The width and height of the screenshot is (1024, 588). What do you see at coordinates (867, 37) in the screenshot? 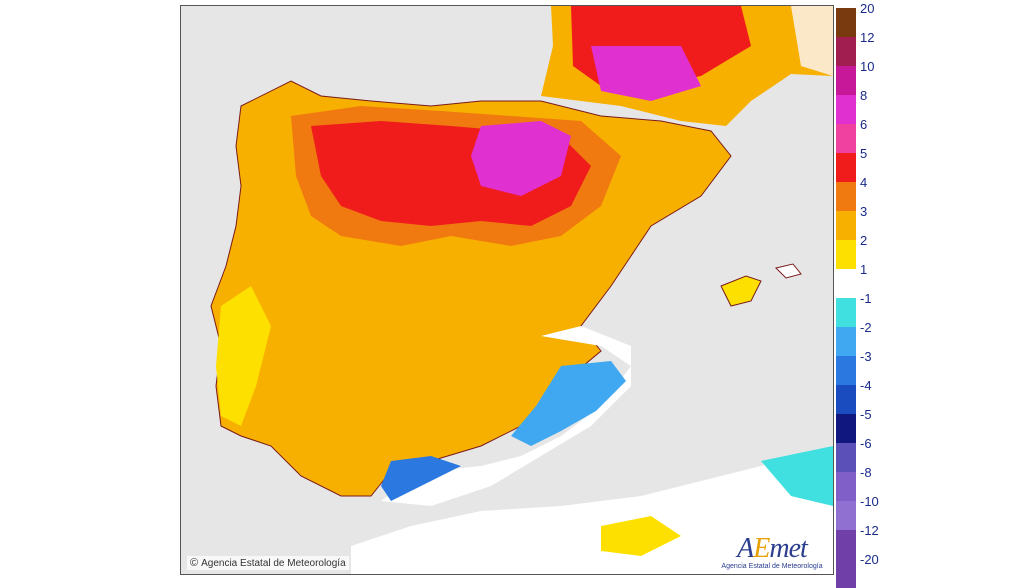
I see `legend-label: 12` at bounding box center [867, 37].